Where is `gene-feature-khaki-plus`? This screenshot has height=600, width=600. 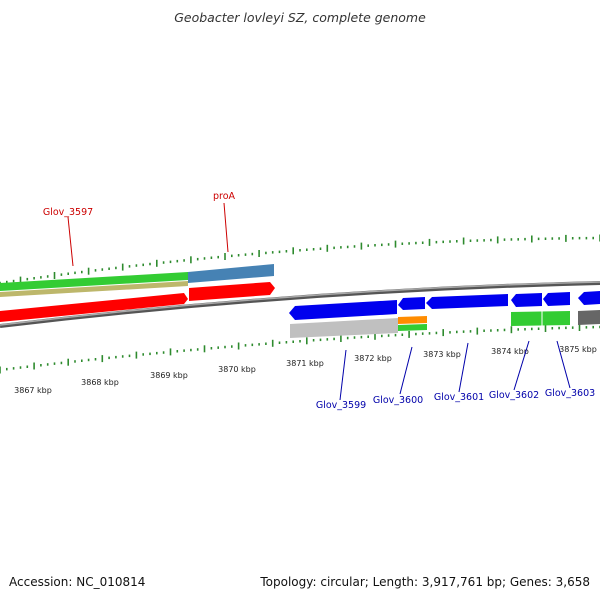
gene-feature-khaki-plus is located at coordinates (94, 289).